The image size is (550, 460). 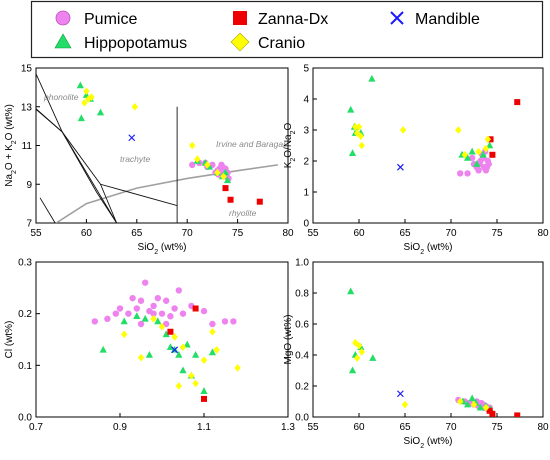 What do you see at coordinates (293, 19) in the screenshot?
I see `legend-label-zanna-dx: Zanna-Dx` at bounding box center [293, 19].